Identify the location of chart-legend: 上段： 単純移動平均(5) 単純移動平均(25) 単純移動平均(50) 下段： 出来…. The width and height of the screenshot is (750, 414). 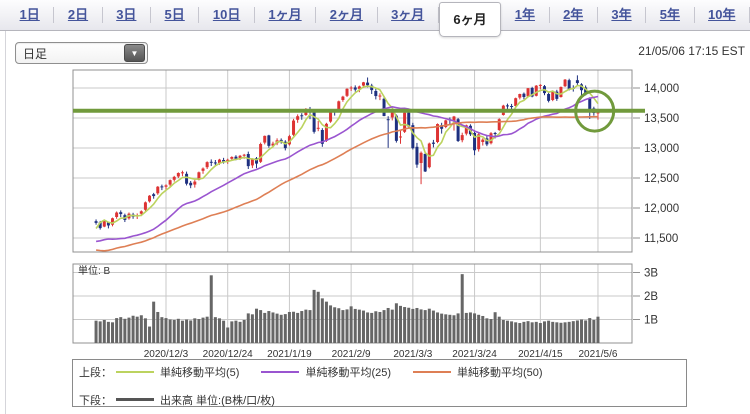
(379, 383).